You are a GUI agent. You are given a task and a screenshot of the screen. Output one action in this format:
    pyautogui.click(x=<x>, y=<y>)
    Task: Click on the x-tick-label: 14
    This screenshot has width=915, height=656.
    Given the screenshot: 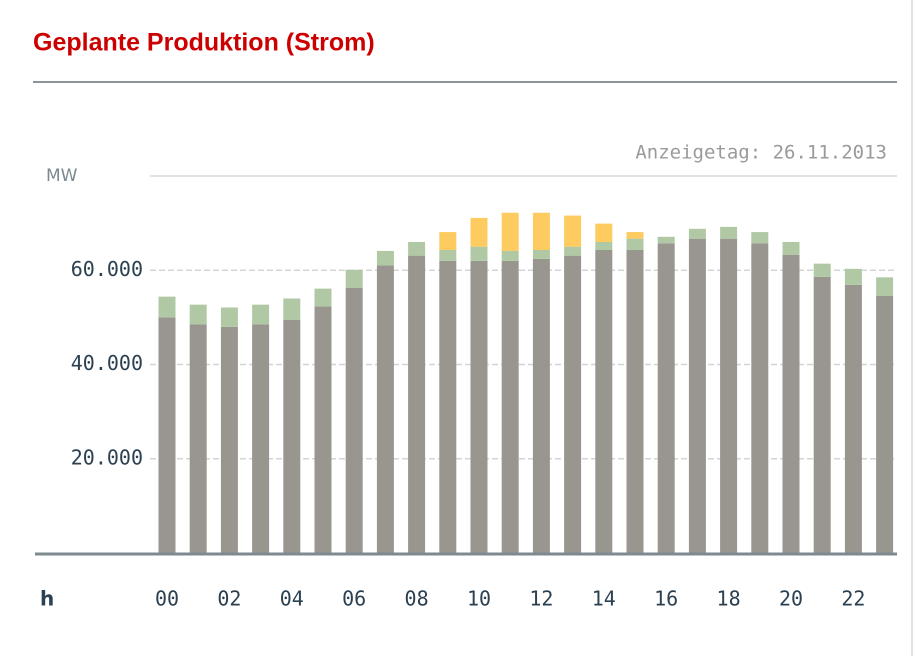 What is the action you would take?
    pyautogui.click(x=604, y=599)
    